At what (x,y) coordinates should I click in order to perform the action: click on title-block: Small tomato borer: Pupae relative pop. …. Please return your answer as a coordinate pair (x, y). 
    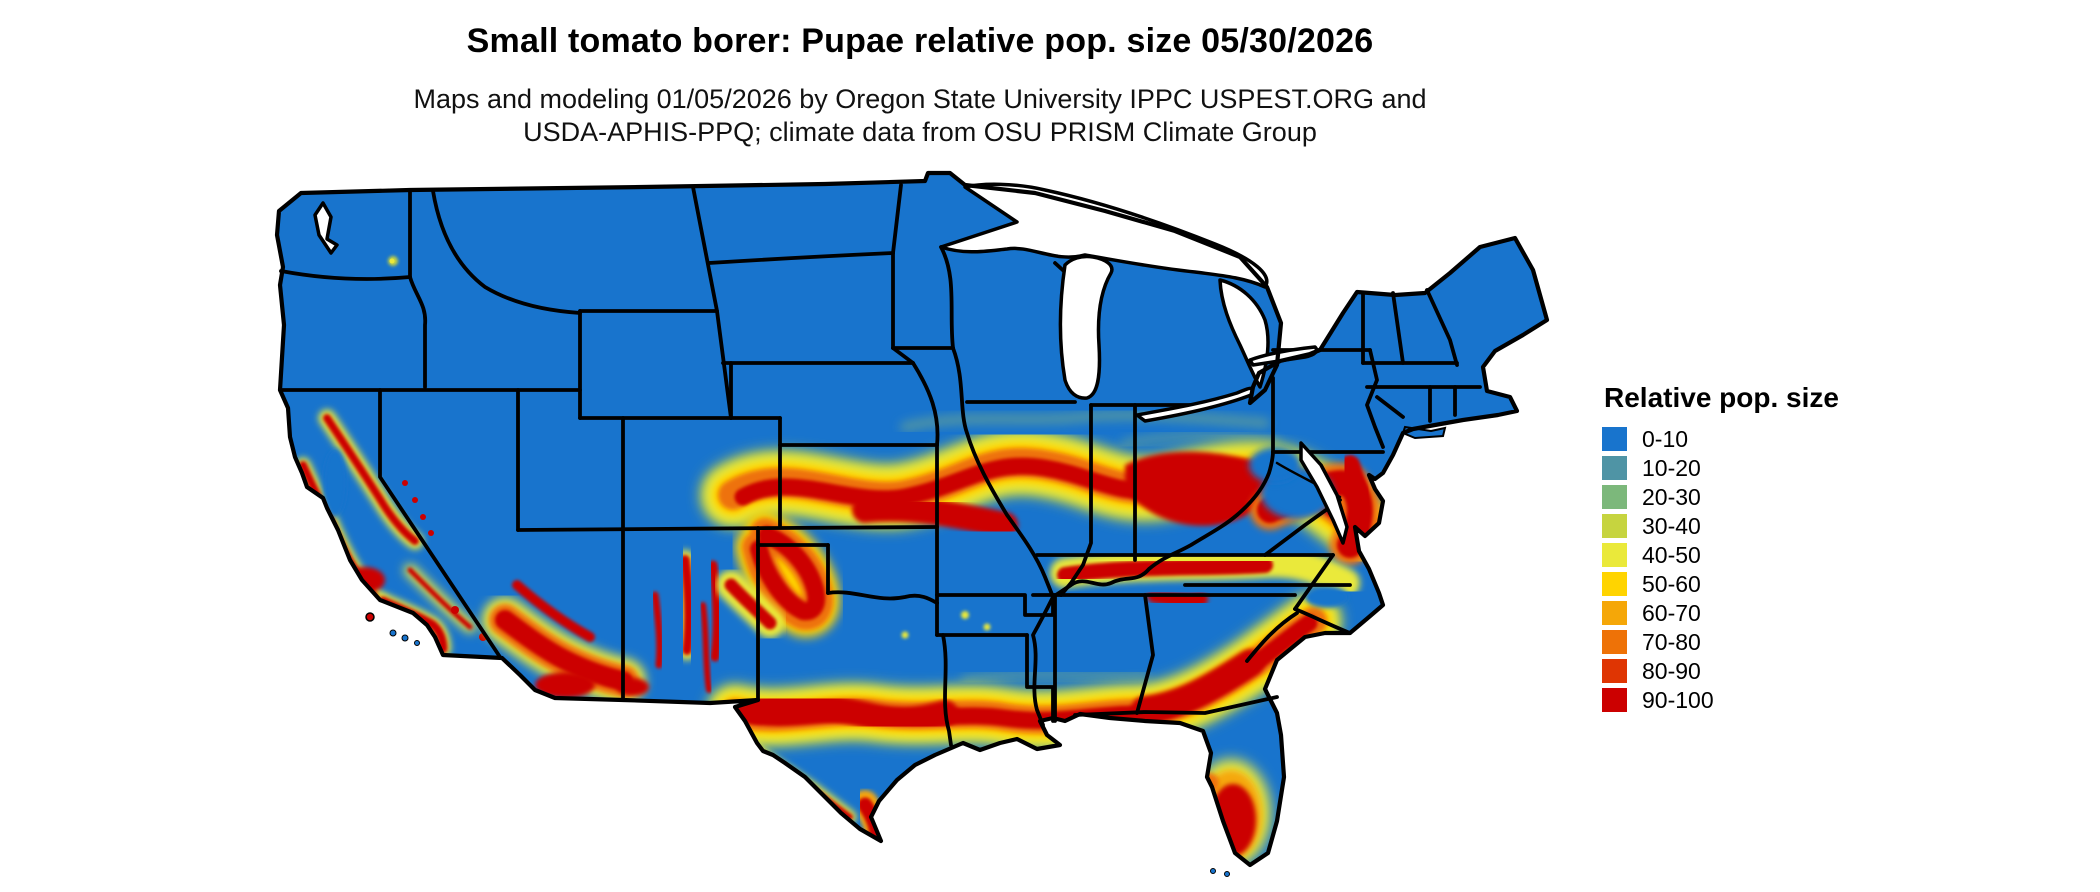
    Looking at the image, I should click on (920, 85).